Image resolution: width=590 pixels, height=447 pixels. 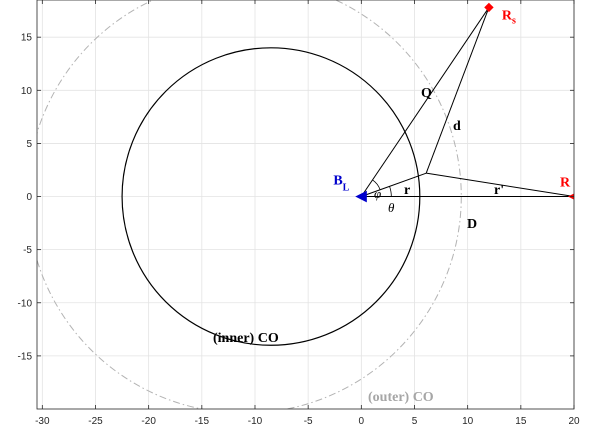 I want to click on x-tick-label: -15, so click(x=202, y=421).